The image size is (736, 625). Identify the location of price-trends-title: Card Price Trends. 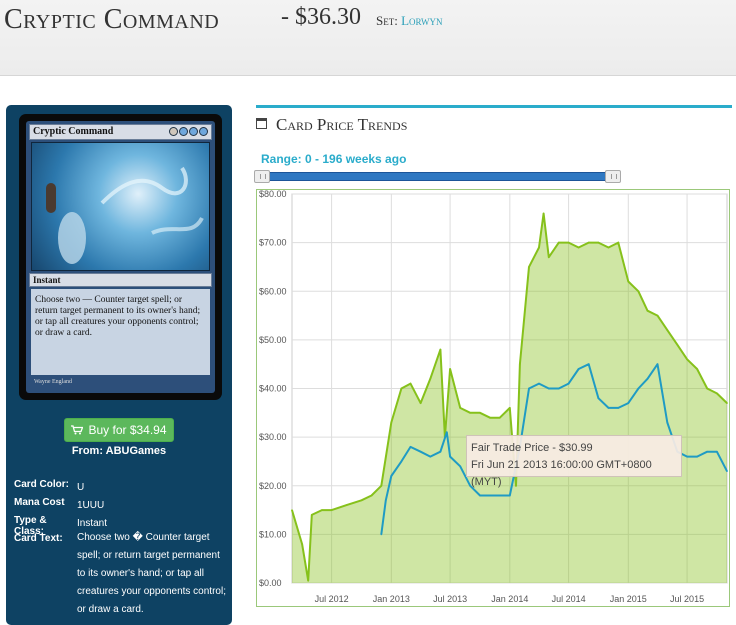
(342, 124).